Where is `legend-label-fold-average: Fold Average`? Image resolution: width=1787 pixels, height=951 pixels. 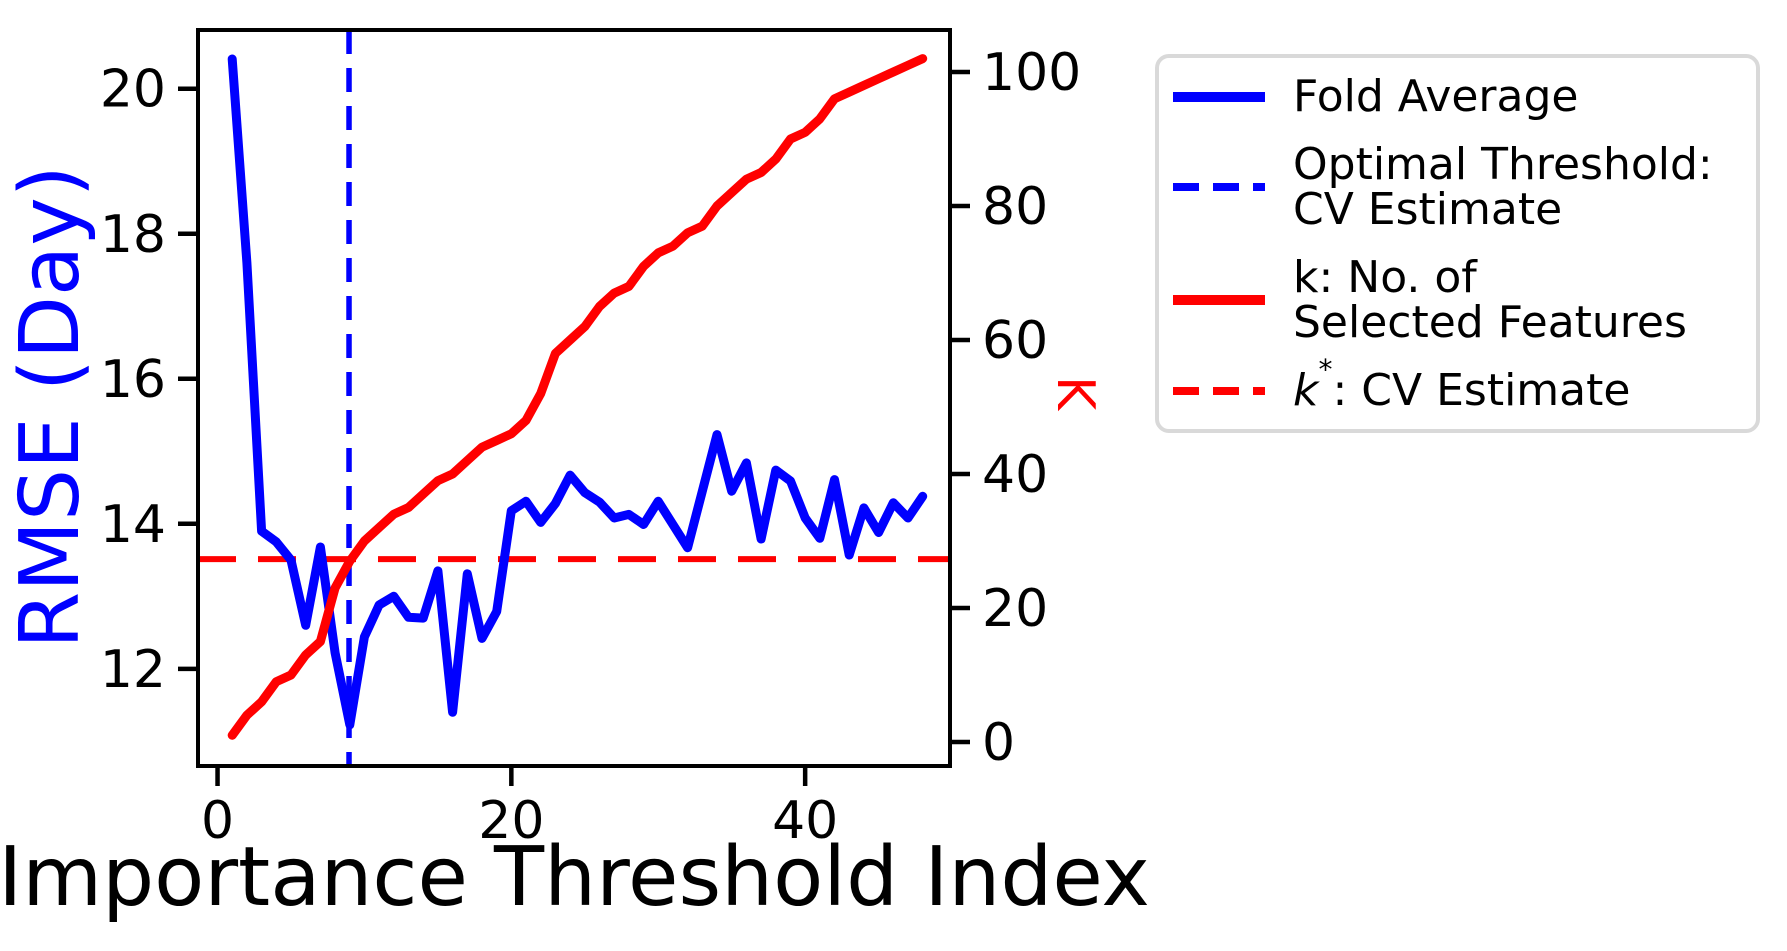
legend-label-fold-average: Fold Average is located at coordinates (1435, 96).